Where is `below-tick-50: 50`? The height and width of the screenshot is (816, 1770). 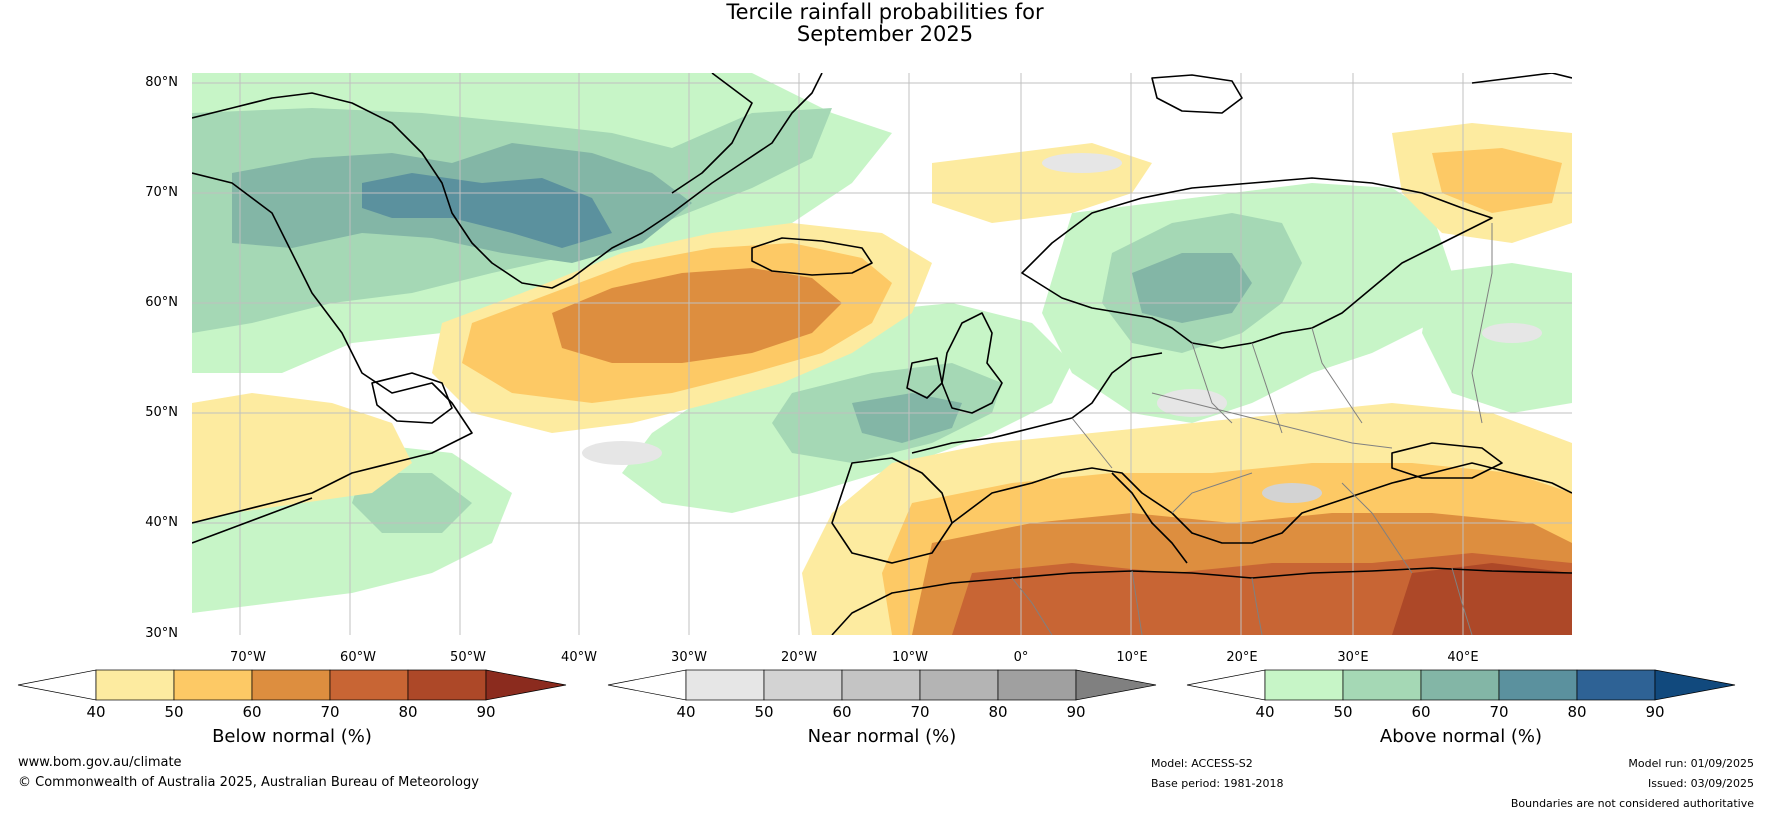
below-tick-50: 50 is located at coordinates (174, 712).